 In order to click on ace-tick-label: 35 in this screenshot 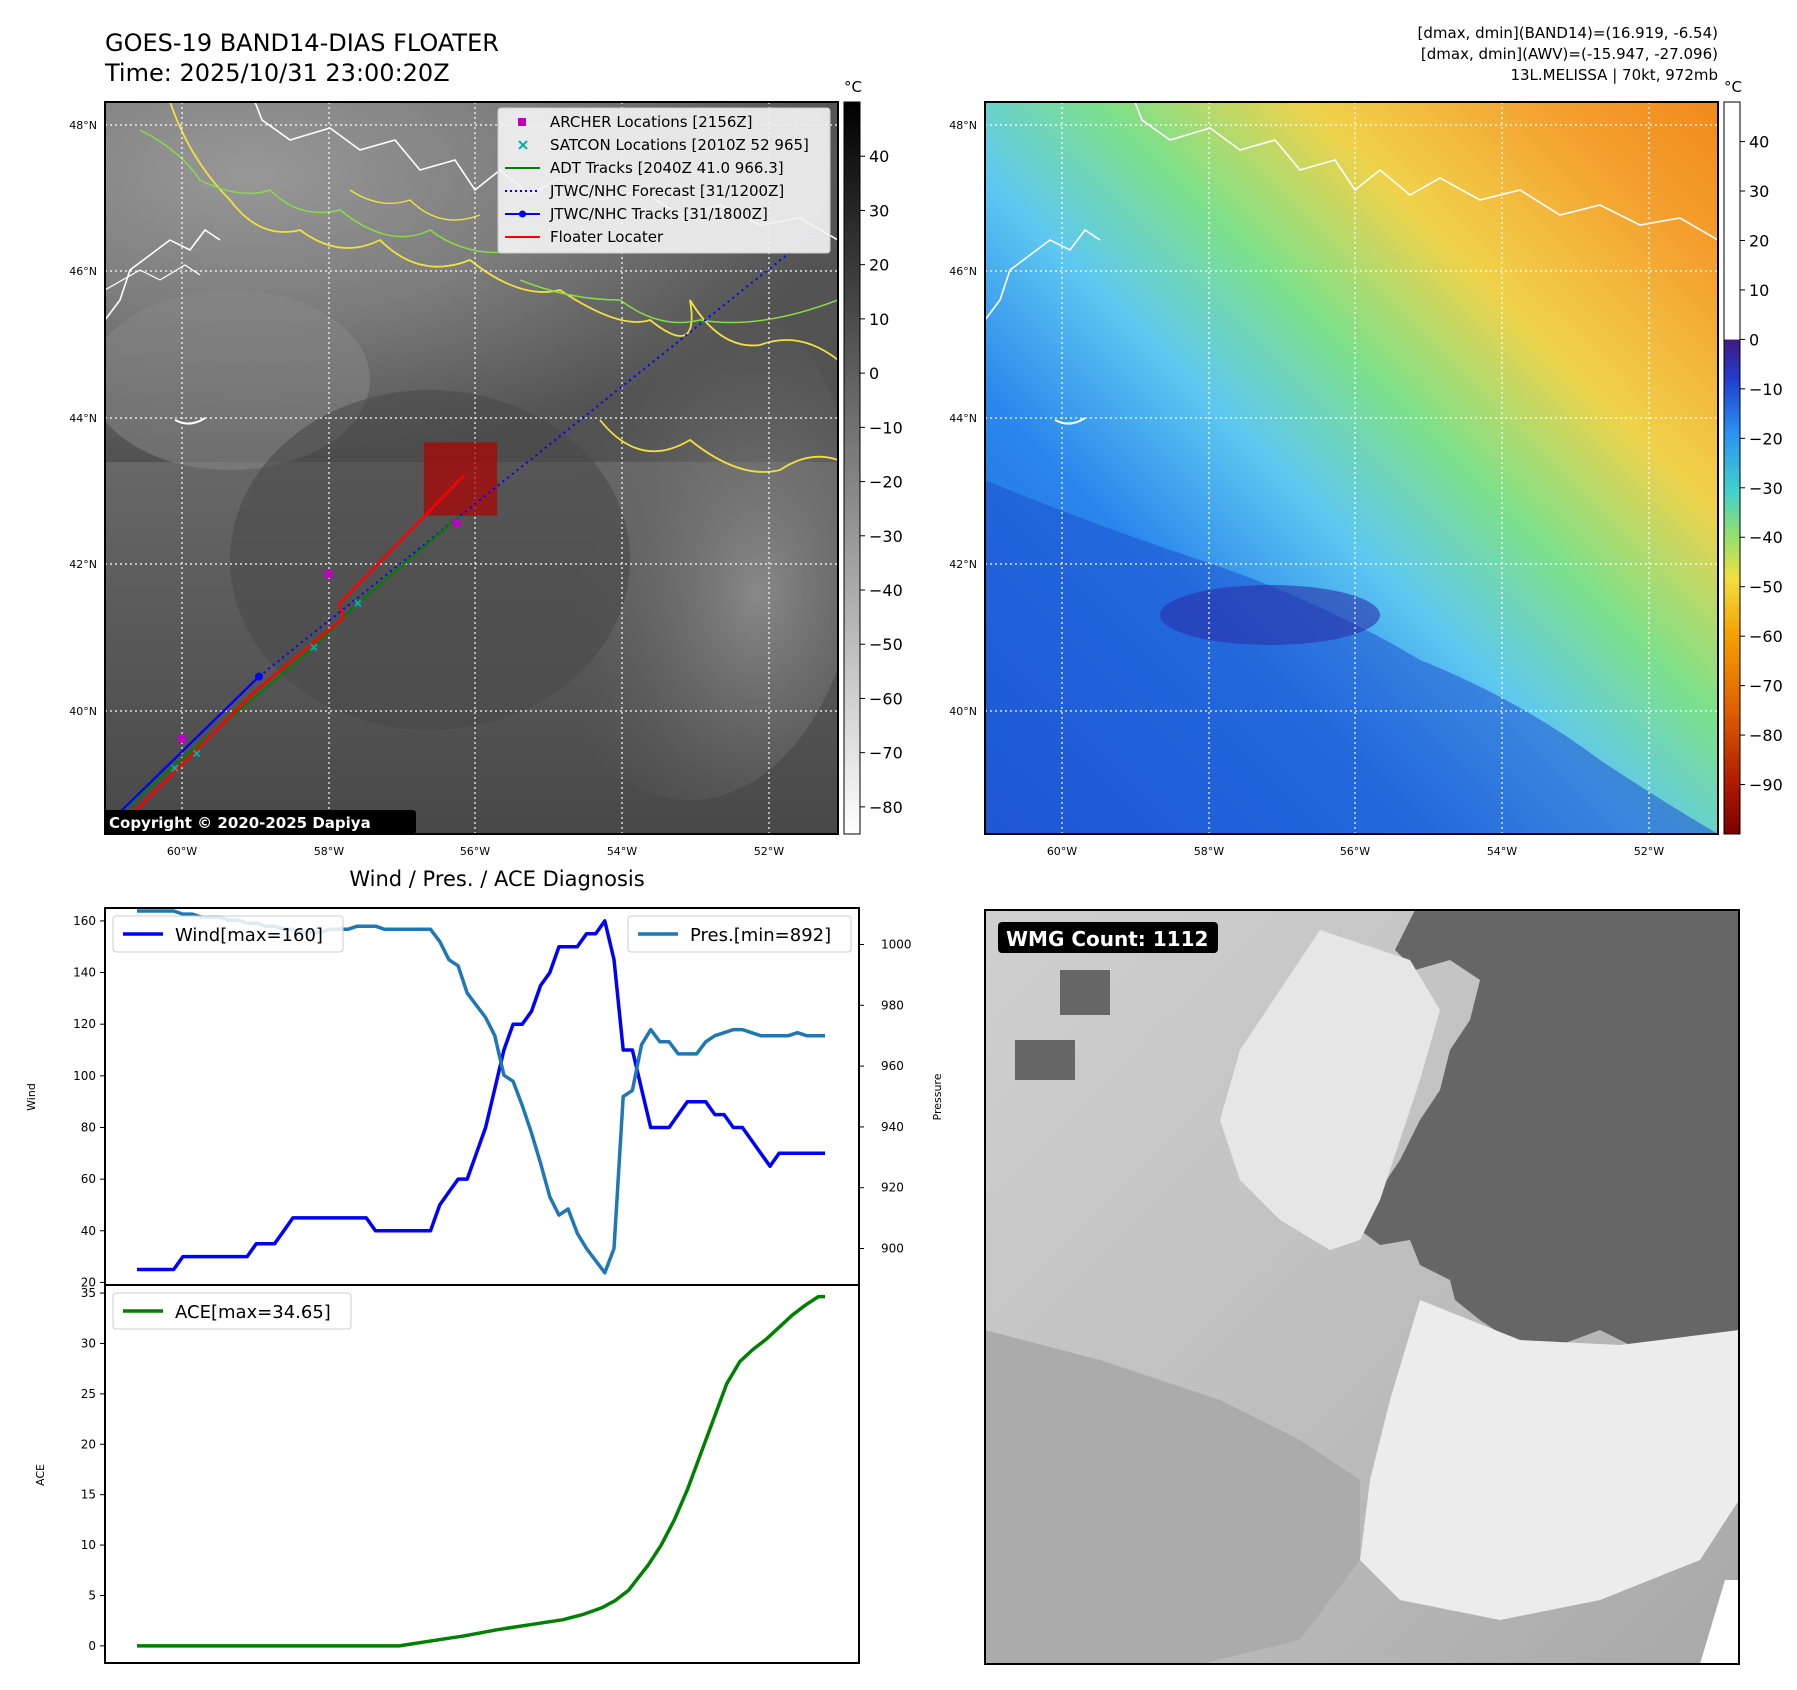, I will do `click(88, 1293)`.